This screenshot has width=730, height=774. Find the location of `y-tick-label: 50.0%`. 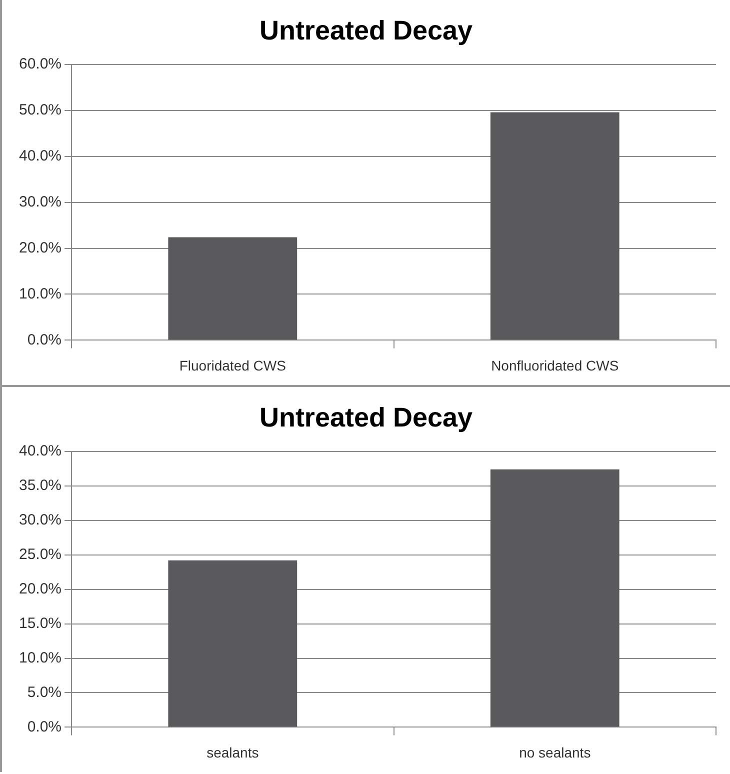

y-tick-label: 50.0% is located at coordinates (40, 110).